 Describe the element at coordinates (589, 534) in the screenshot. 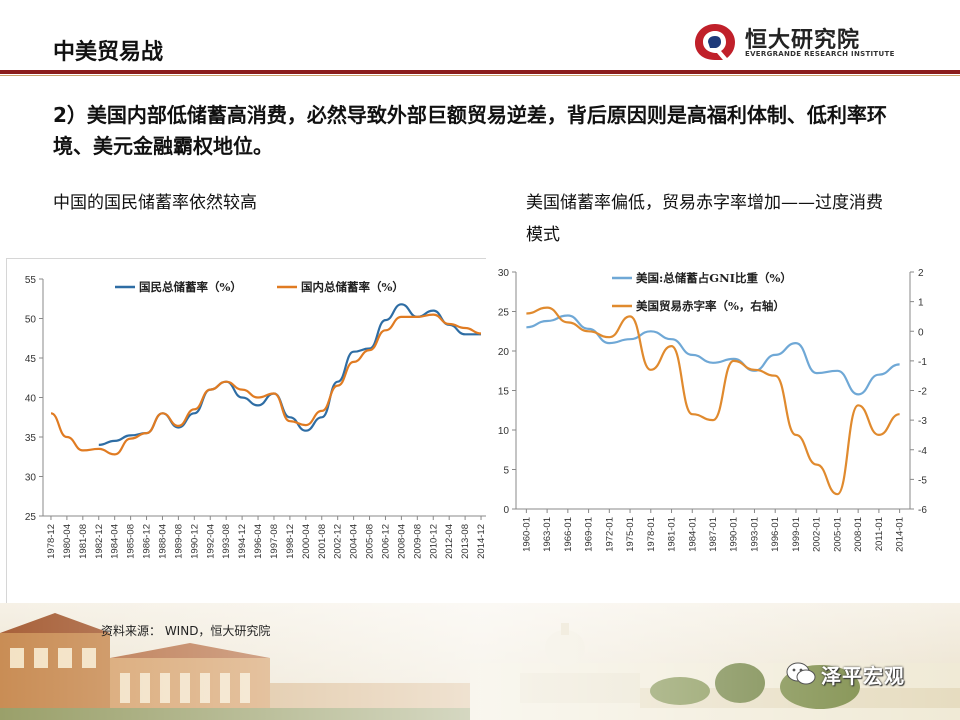

I see `x-tick-label: 1969-01` at that location.